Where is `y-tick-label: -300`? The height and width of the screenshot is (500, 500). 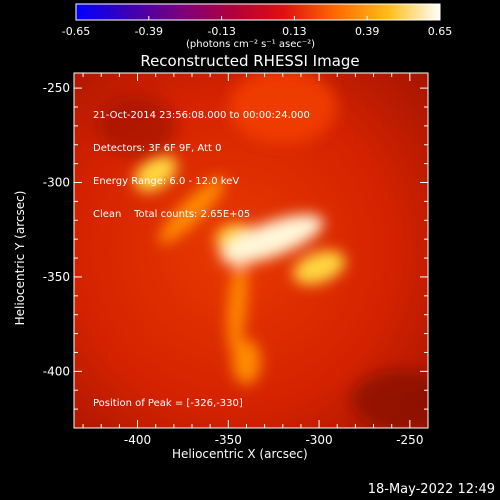 y-tick-label: -300 is located at coordinates (56, 183).